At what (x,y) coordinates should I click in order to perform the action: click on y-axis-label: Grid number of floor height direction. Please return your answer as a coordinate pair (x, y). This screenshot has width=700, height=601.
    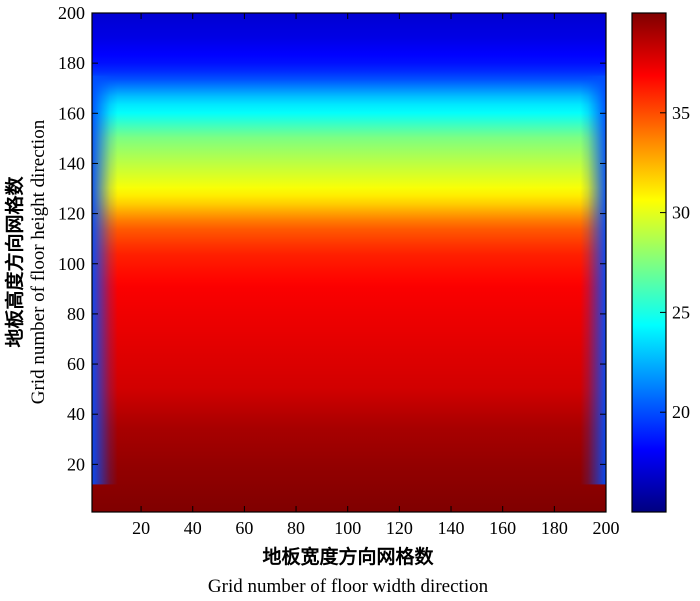
    Looking at the image, I should click on (38, 261).